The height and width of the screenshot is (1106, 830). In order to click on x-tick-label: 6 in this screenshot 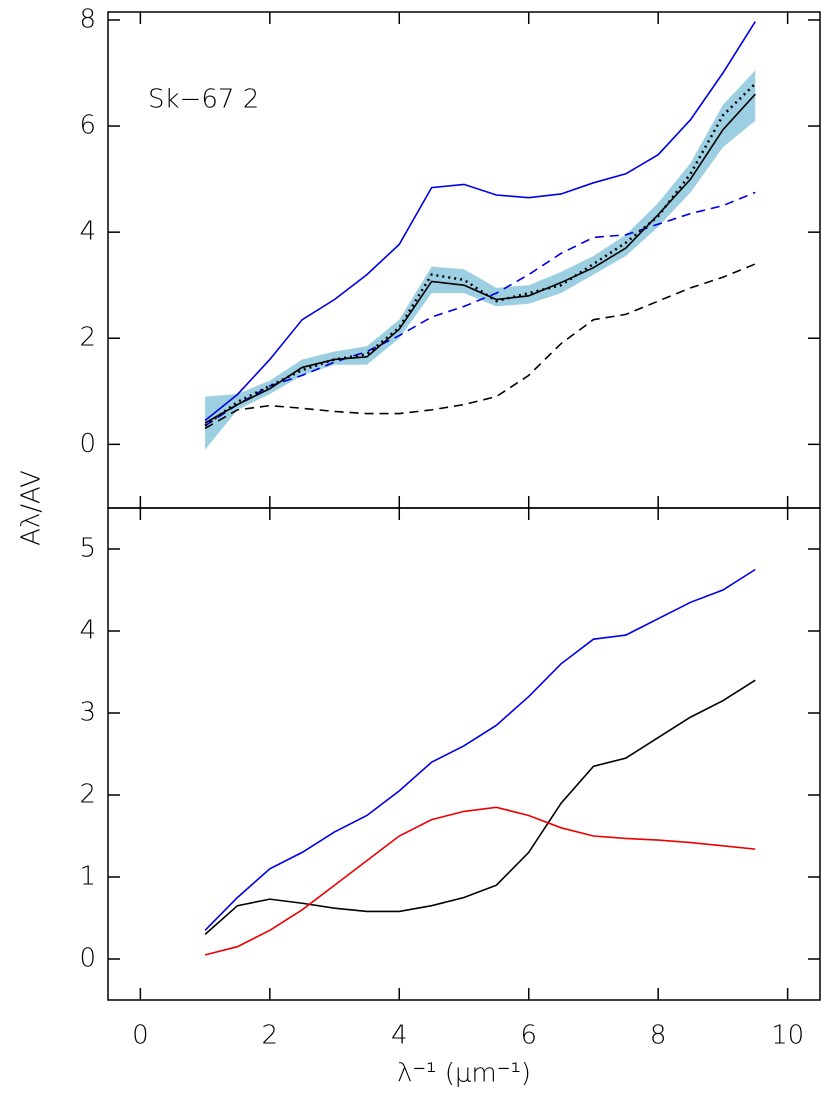, I will do `click(528, 1036)`.